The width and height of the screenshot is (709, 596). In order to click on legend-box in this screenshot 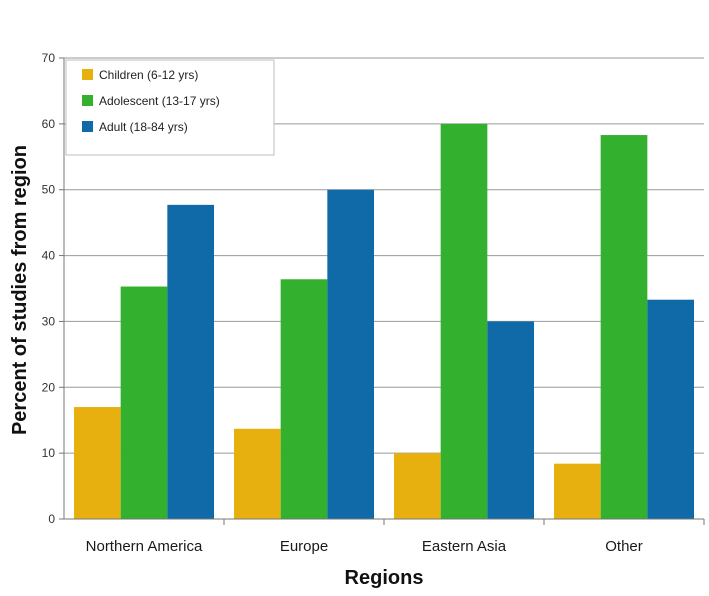, I will do `click(170, 107)`.